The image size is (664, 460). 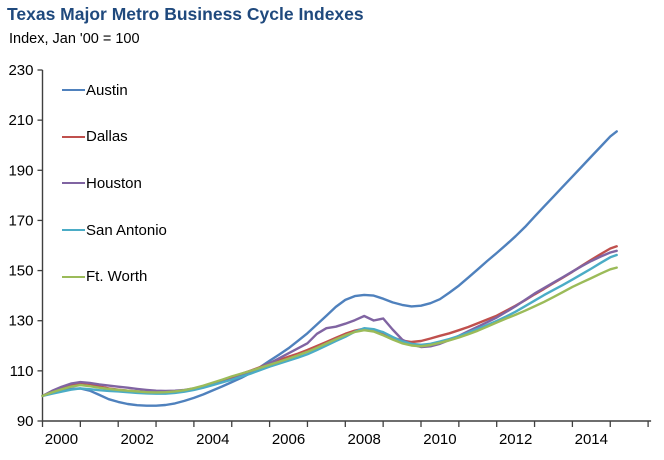 What do you see at coordinates (74, 39) in the screenshot?
I see `chart-subtitle: Index, Jan '00 = 100` at bounding box center [74, 39].